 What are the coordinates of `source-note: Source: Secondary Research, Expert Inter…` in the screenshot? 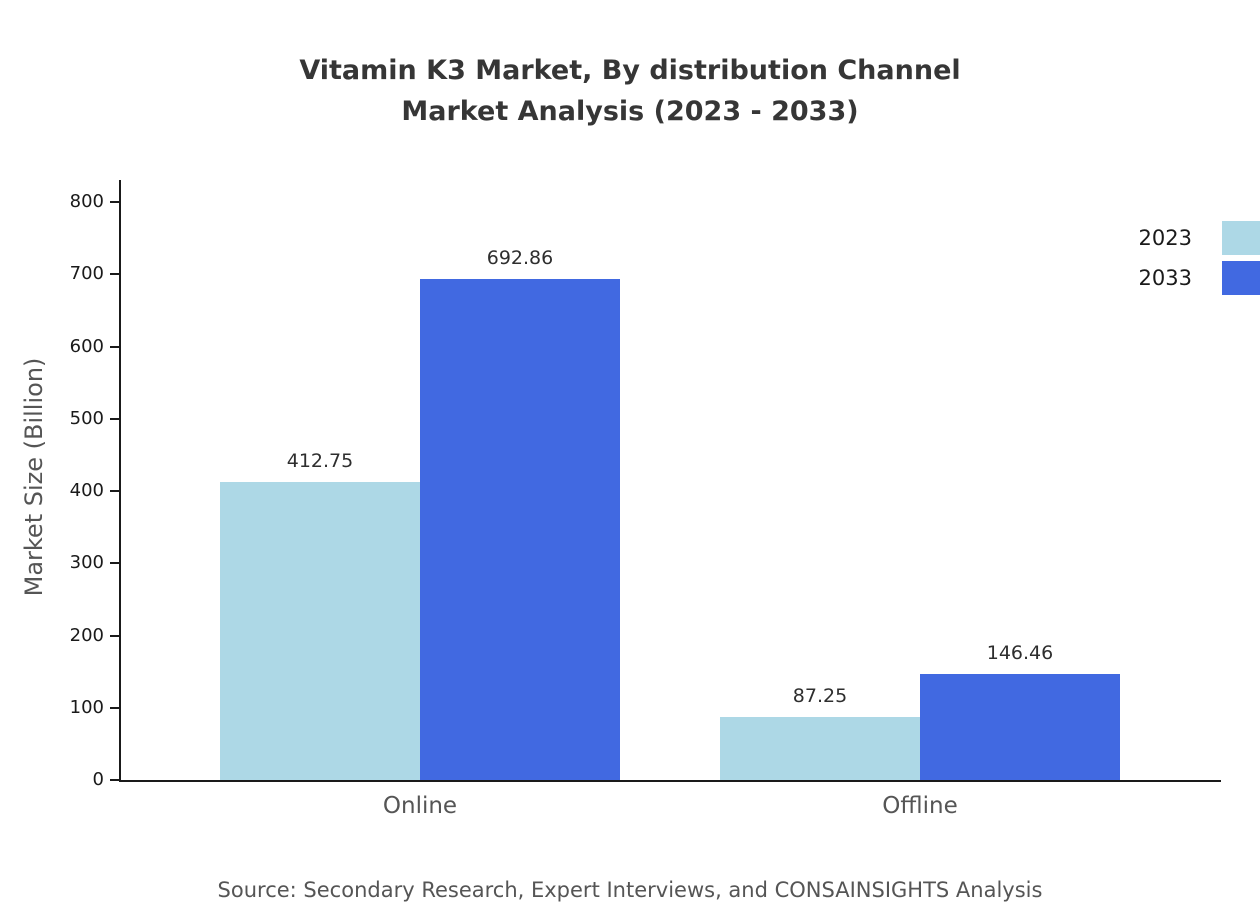 It's located at (630, 890).